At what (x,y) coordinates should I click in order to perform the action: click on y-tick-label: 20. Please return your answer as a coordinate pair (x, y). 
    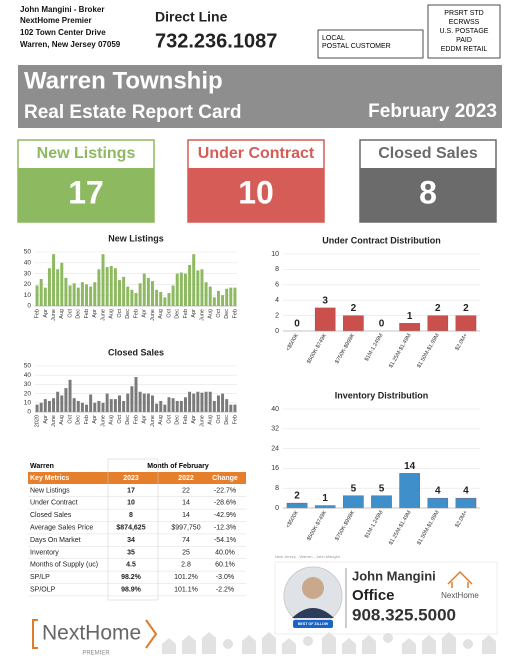
    Looking at the image, I should click on (28, 284).